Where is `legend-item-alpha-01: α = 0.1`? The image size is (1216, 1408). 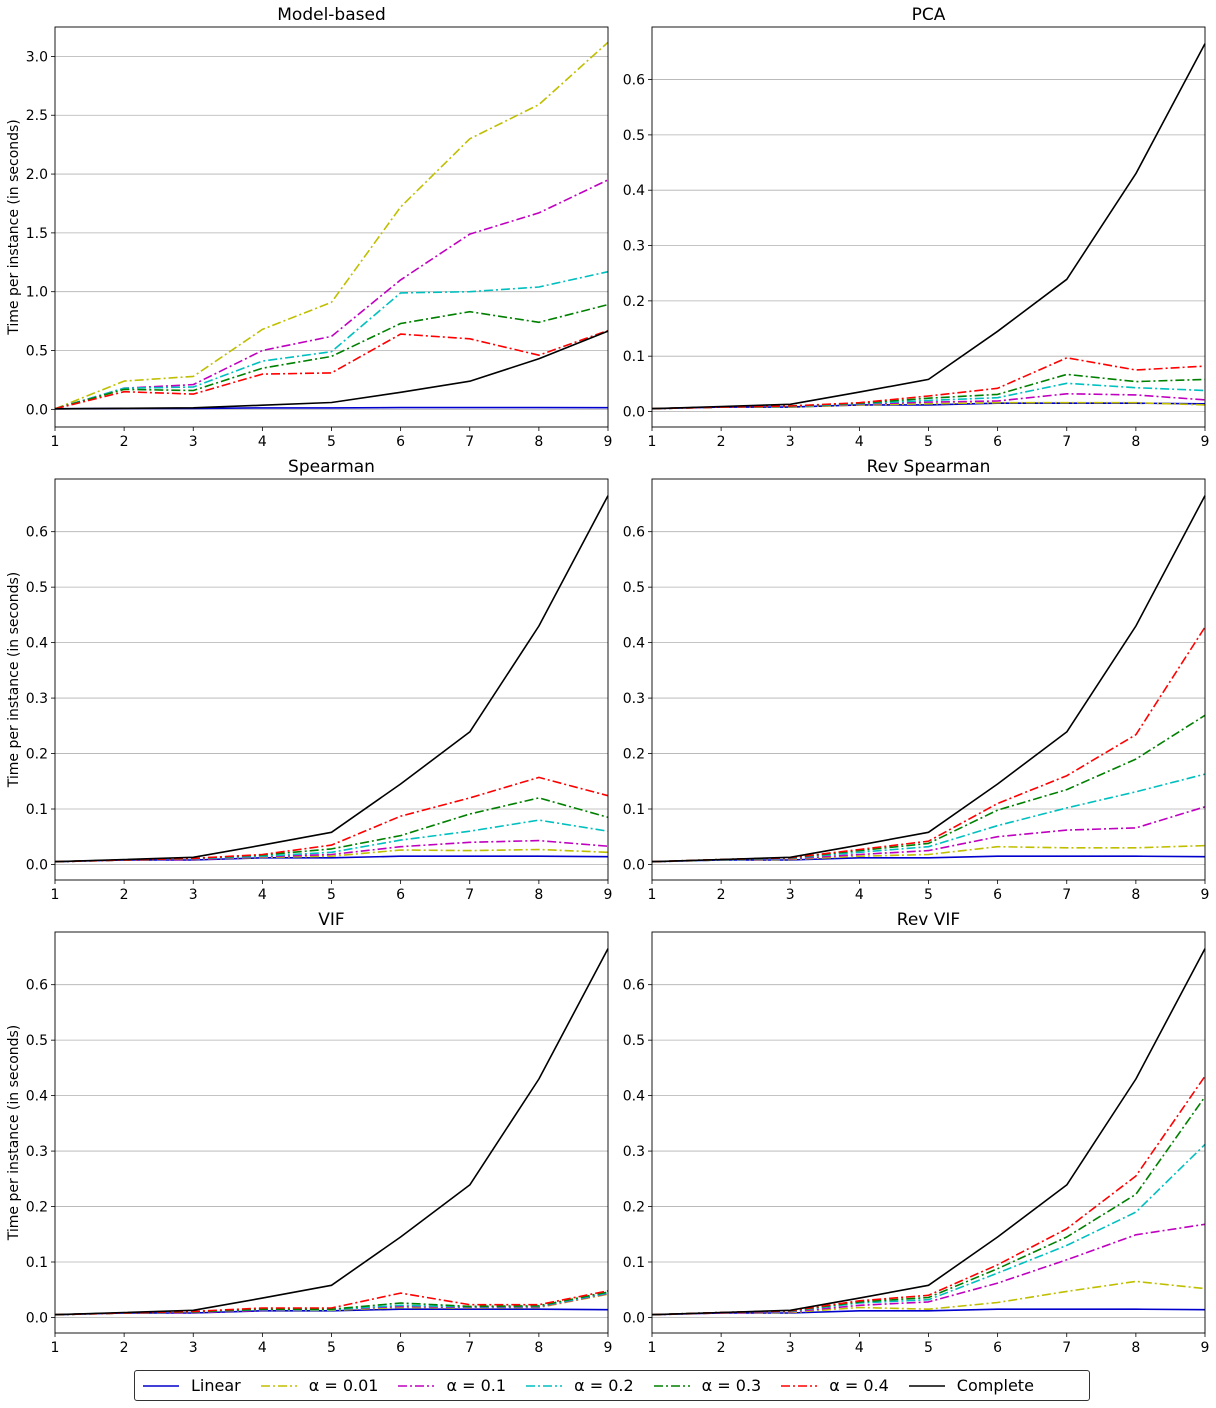
legend-item-alpha-01: α = 0.1 is located at coordinates (451, 1385).